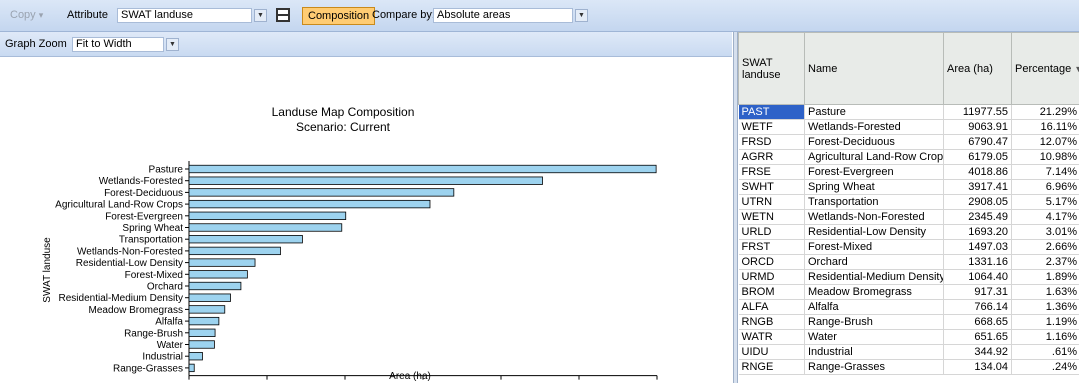 Image resolution: width=1079 pixels, height=383 pixels. What do you see at coordinates (260, 15) in the screenshot?
I see `attribute-dropdown-button: ▼` at bounding box center [260, 15].